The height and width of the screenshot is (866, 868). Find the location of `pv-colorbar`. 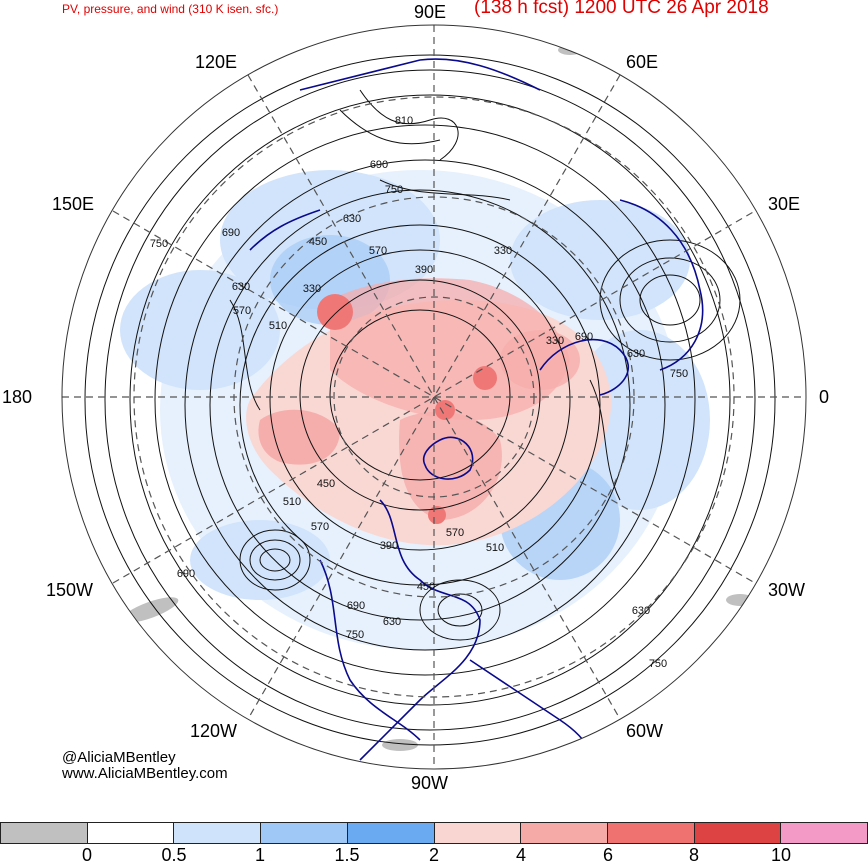

pv-colorbar is located at coordinates (434, 833).